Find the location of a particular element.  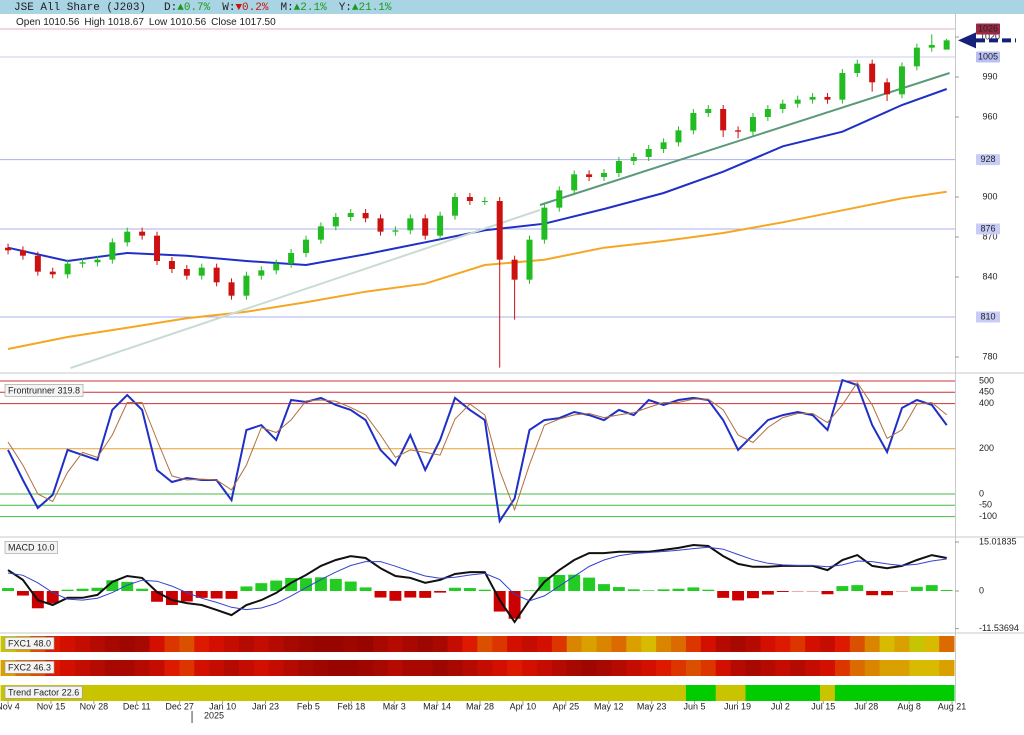

x-tick-label: Dec 27 is located at coordinates (179, 706).